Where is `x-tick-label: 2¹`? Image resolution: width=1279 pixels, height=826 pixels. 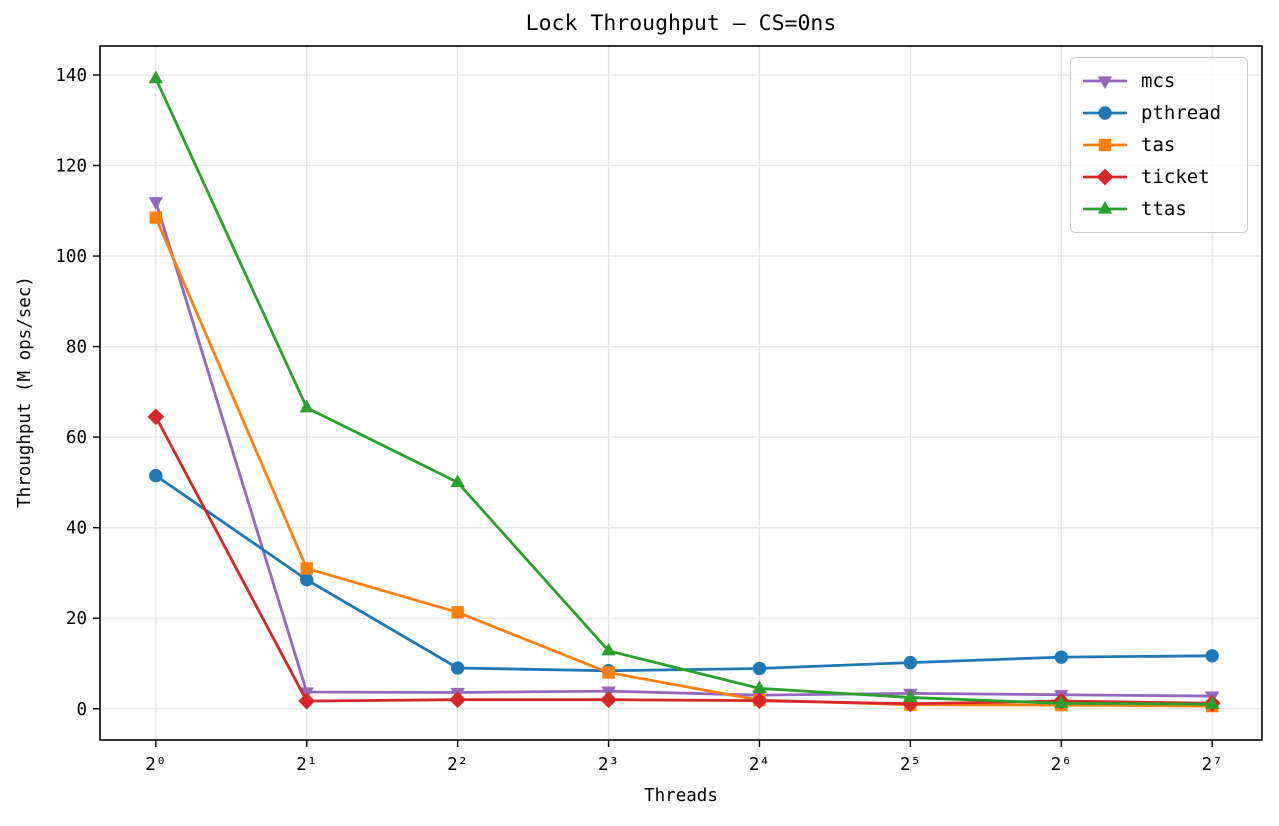
x-tick-label: 2¹ is located at coordinates (306, 765).